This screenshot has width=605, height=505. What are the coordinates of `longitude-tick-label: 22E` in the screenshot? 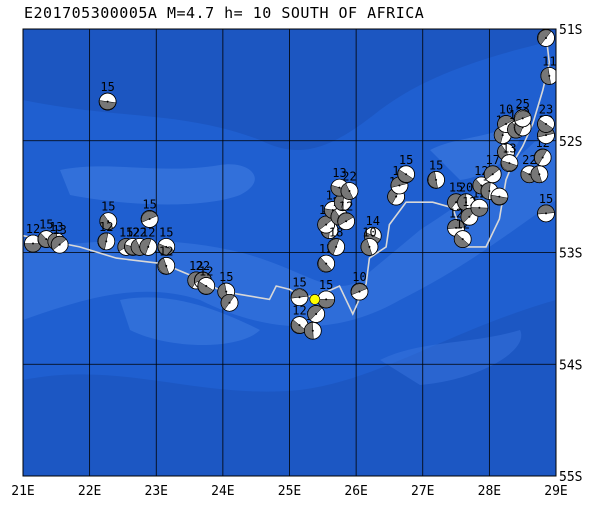 It's located at (89, 491).